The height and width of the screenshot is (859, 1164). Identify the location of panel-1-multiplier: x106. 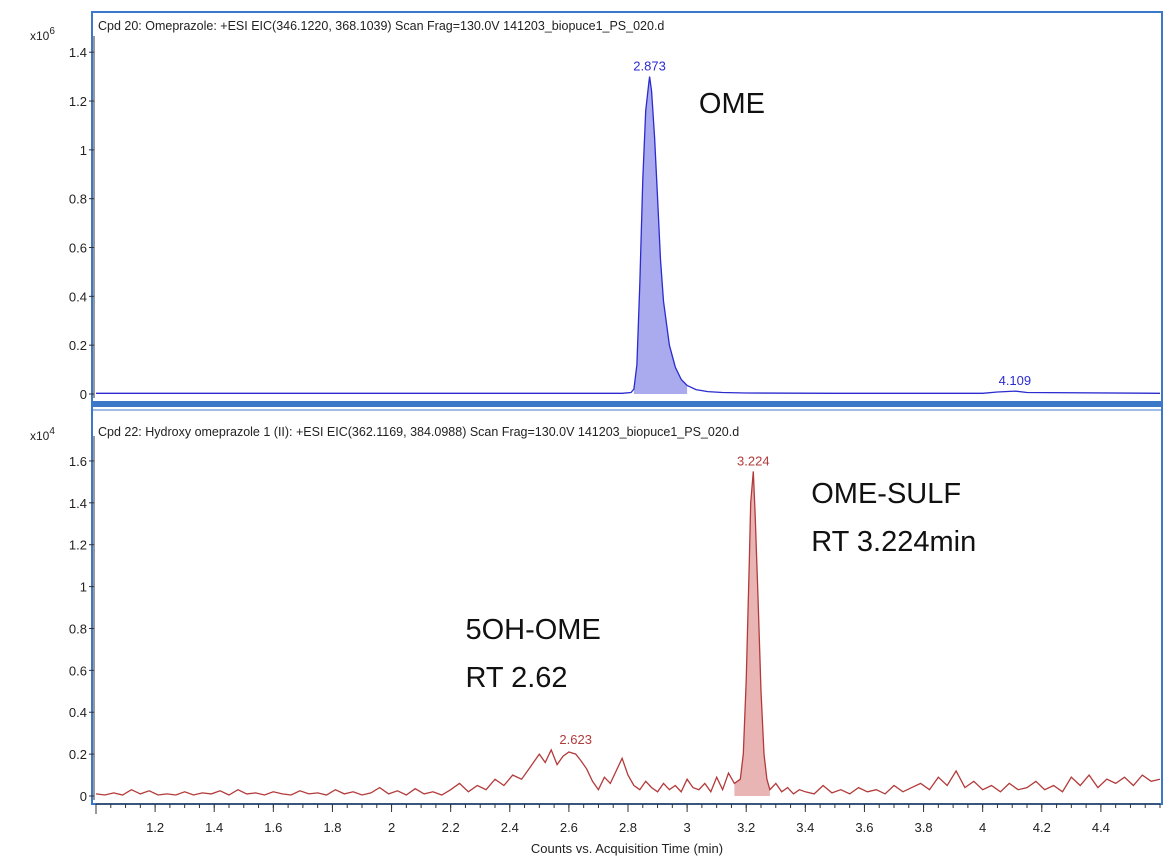
(42, 34).